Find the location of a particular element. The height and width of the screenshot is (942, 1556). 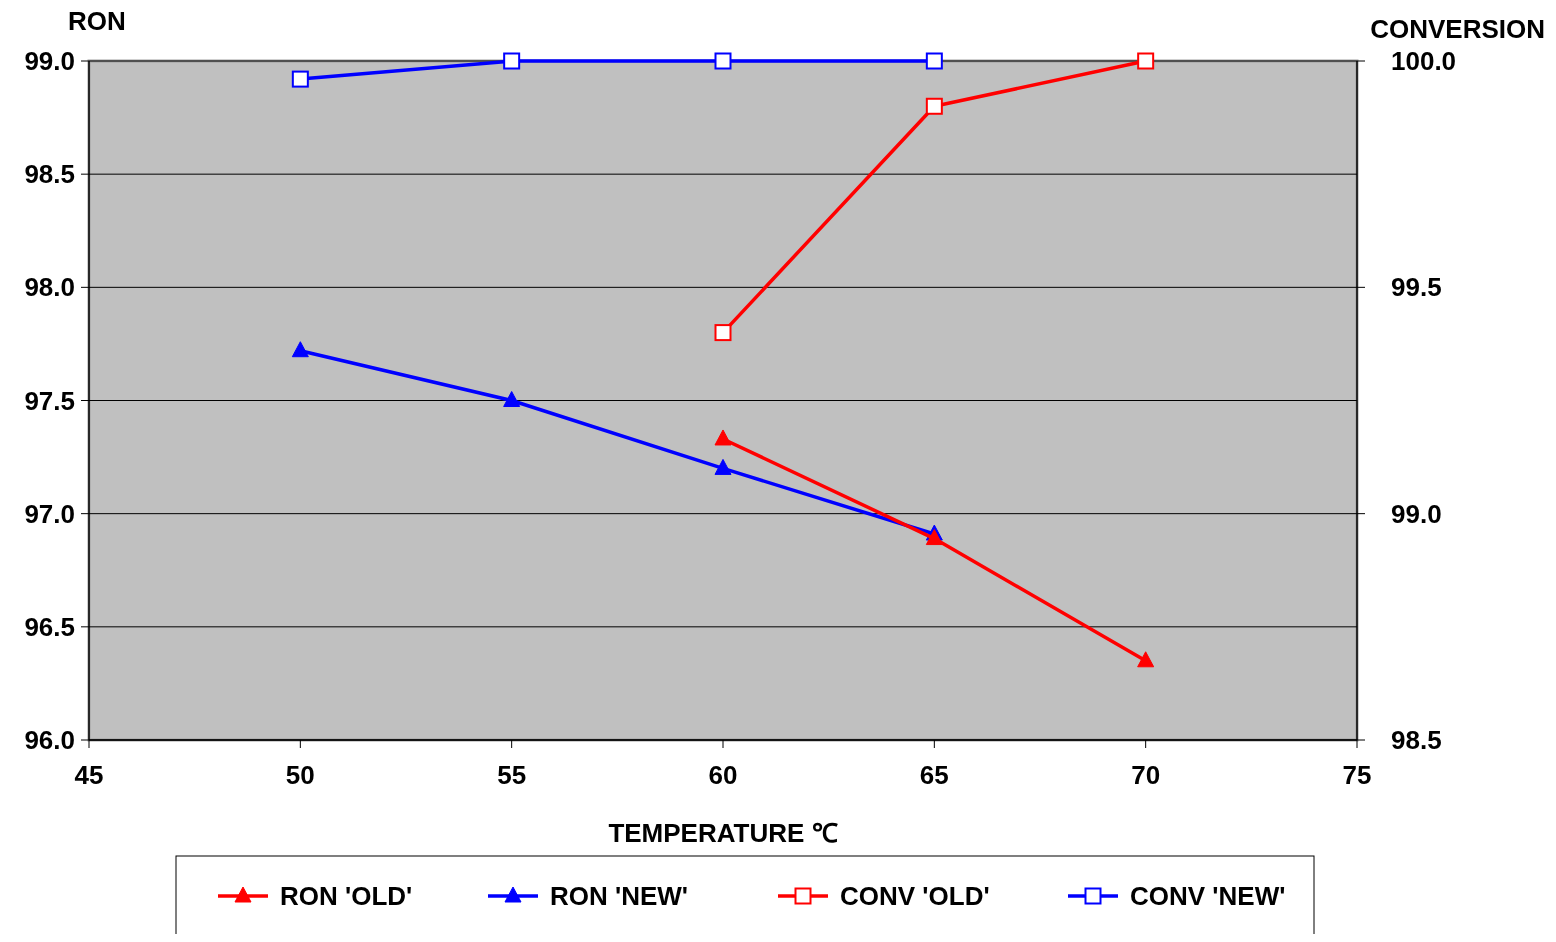

x-tick-label: 70 is located at coordinates (1146, 775).